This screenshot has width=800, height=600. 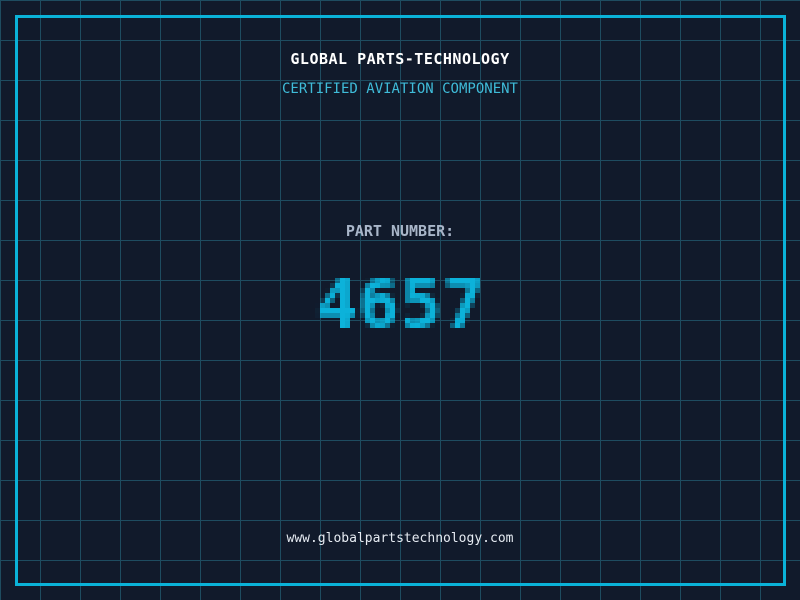 What do you see at coordinates (400, 59) in the screenshot?
I see `company-title: GLOBAL PARTS-TECHNOLOGY` at bounding box center [400, 59].